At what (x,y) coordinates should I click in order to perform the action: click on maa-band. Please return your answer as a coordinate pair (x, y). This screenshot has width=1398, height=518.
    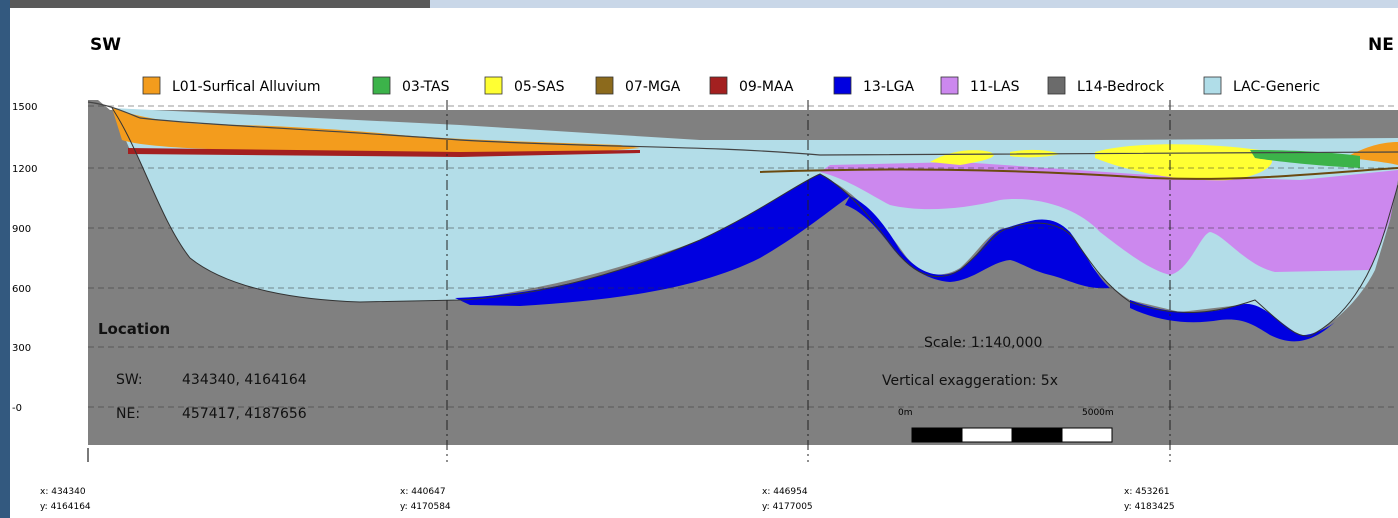
    Looking at the image, I should click on (384, 152).